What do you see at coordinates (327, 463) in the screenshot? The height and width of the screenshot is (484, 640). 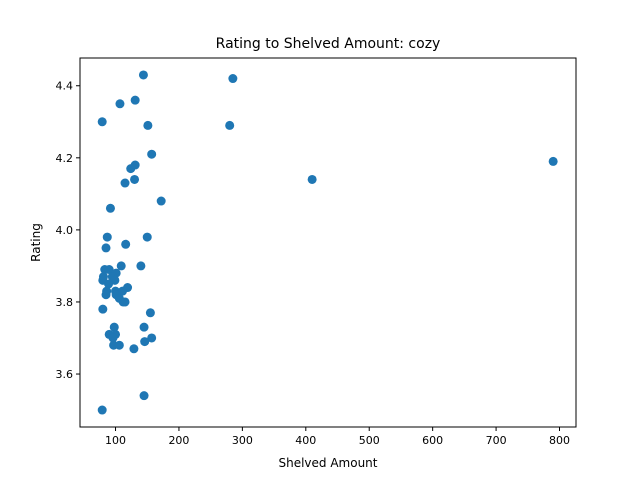 I see `x-axis-label: Shelved Amount` at bounding box center [327, 463].